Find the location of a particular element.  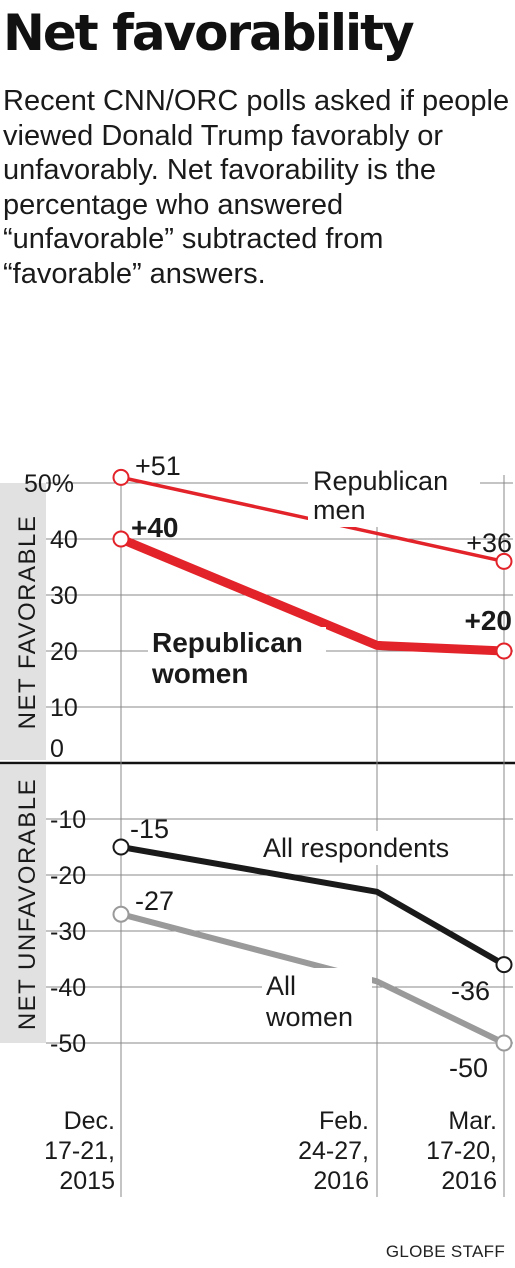

series-label: All respondents is located at coordinates (356, 848).